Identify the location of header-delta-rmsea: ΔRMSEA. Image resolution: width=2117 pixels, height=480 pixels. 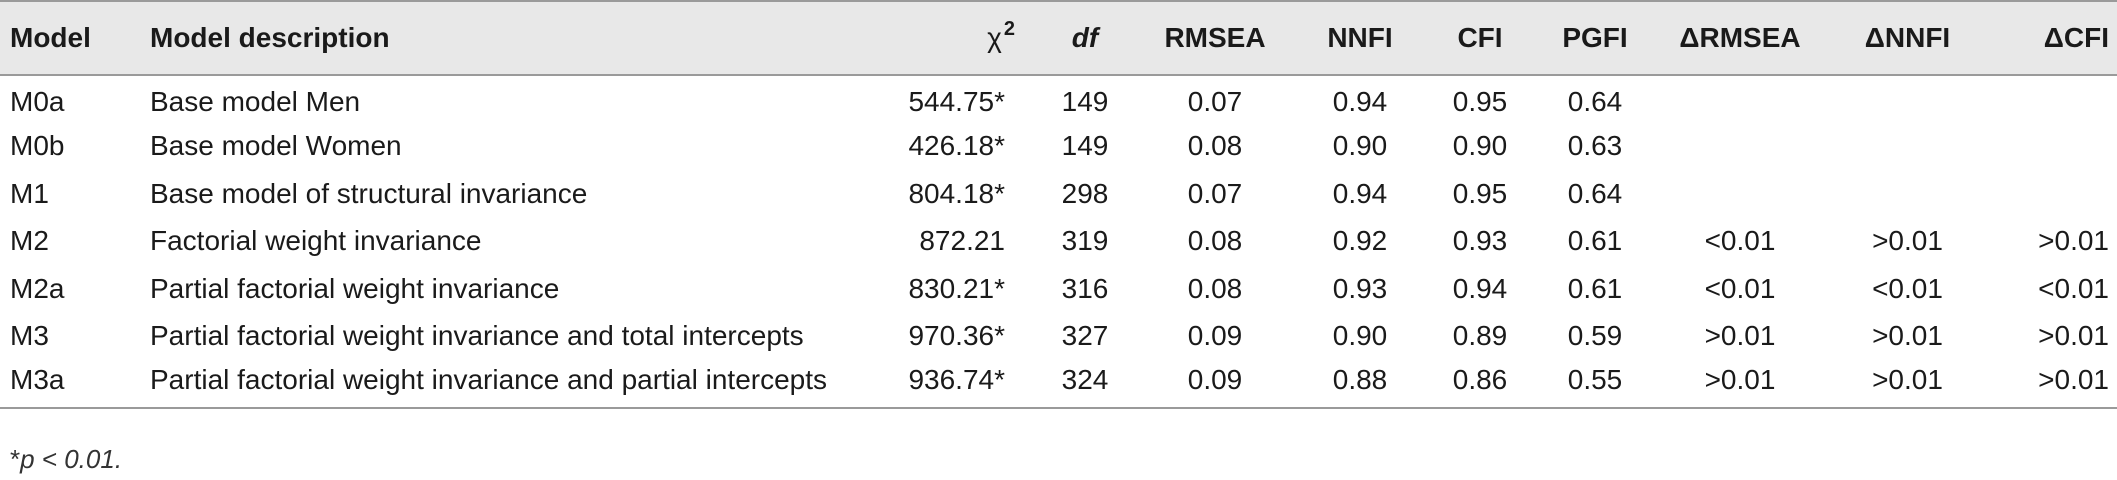
(1740, 38).